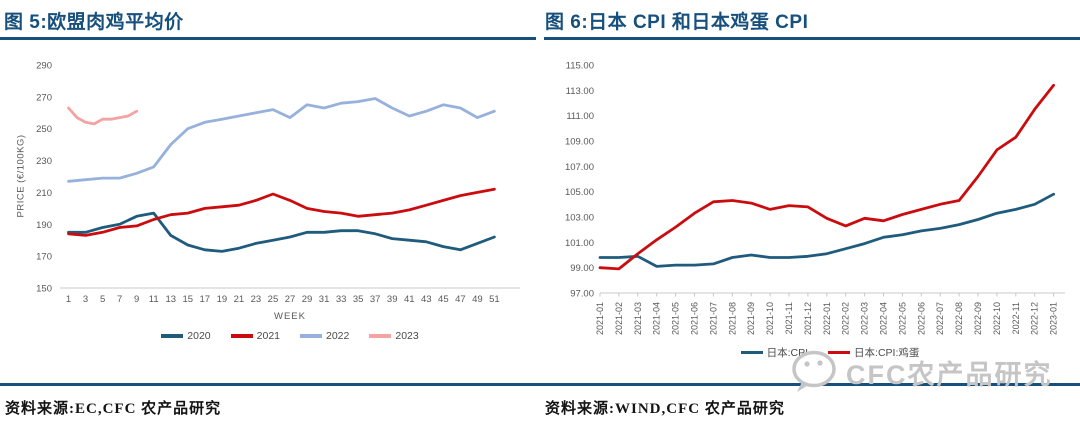 The image size is (1080, 426). What do you see at coordinates (579, 218) in the screenshot?
I see `svg-text: 103.00` at bounding box center [579, 218].